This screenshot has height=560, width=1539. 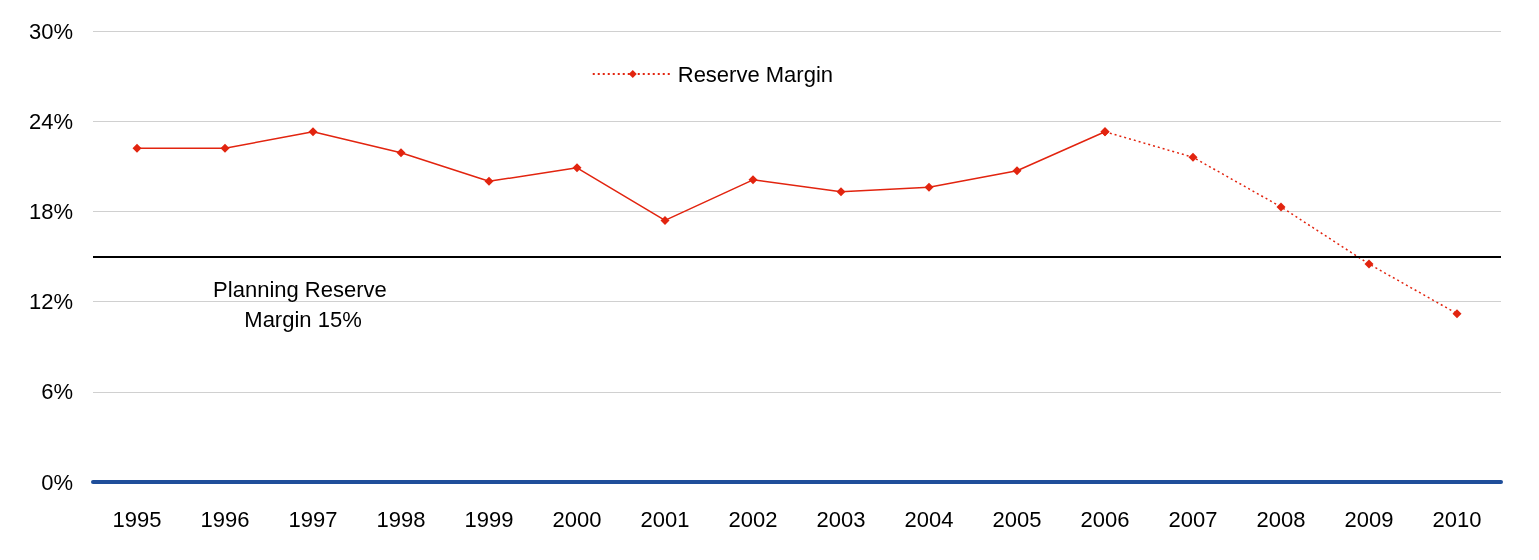 I want to click on x-tick-label: 2003, so click(x=841, y=519).